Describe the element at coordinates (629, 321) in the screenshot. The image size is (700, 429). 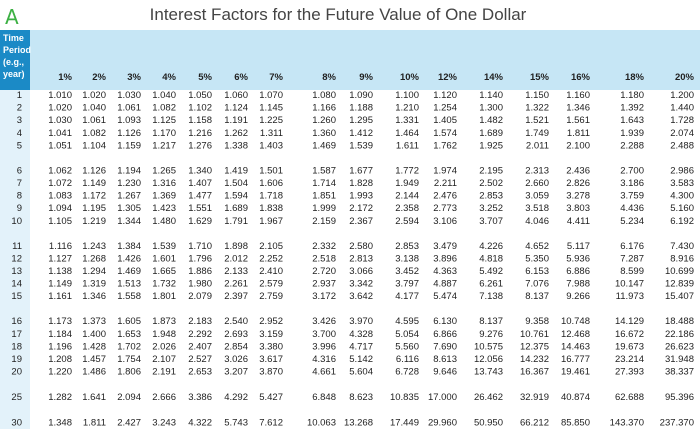
I see `factor-cell: 14.129` at that location.